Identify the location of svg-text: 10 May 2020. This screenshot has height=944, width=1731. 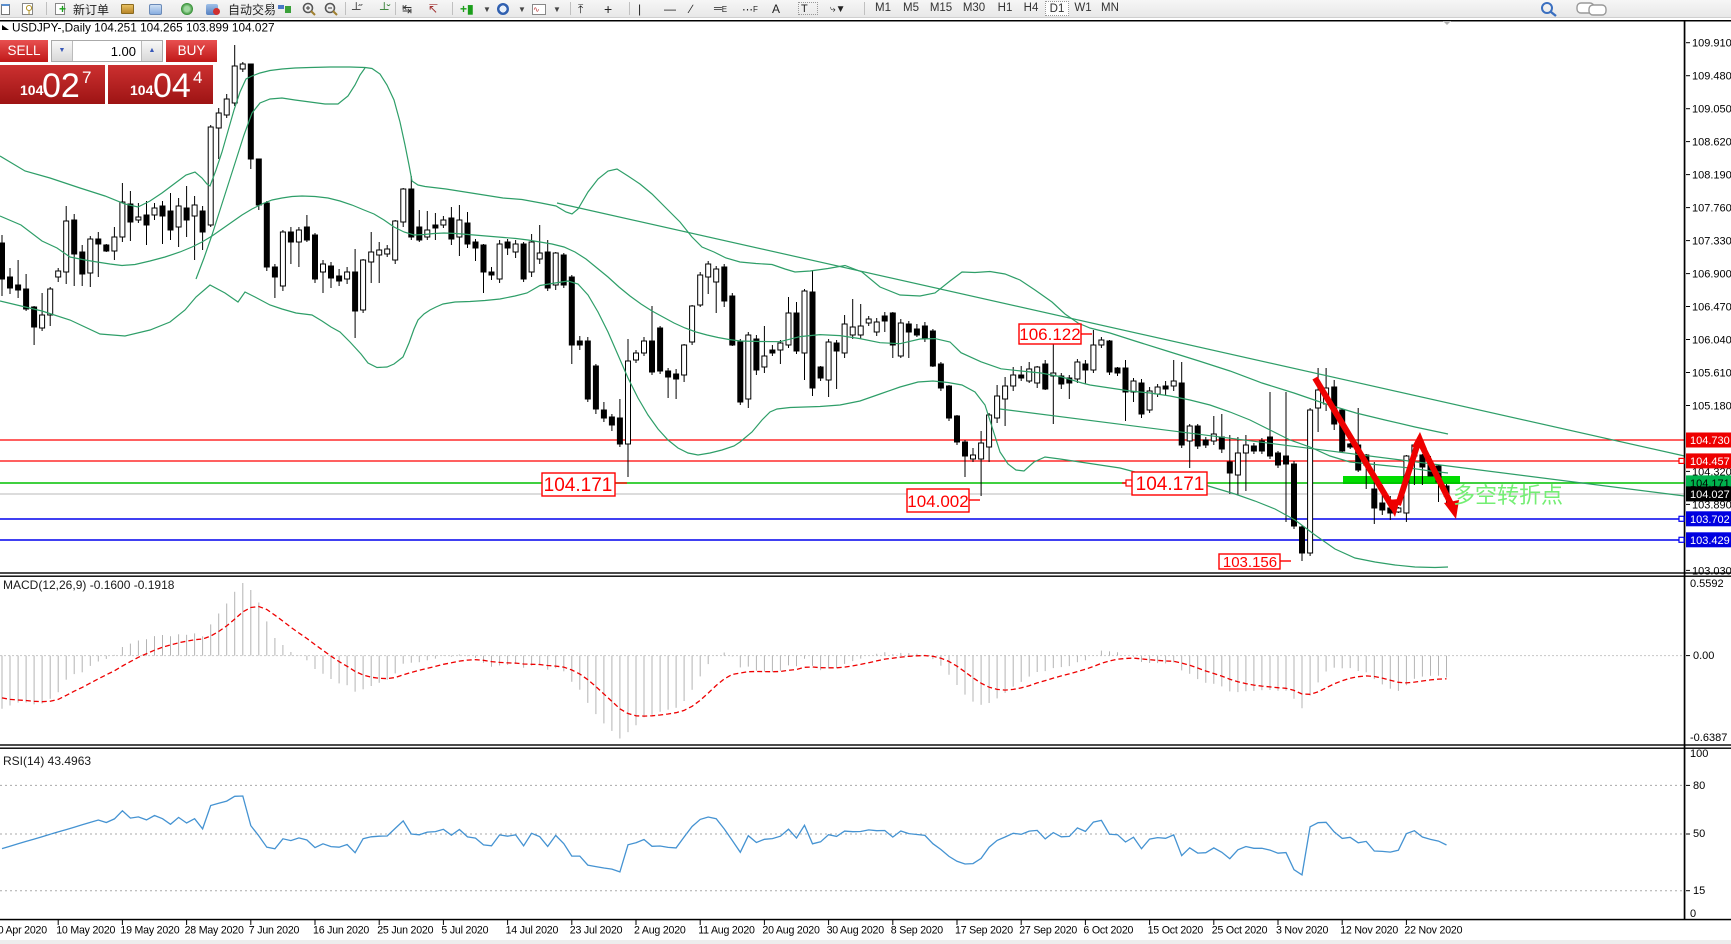
(85, 931).